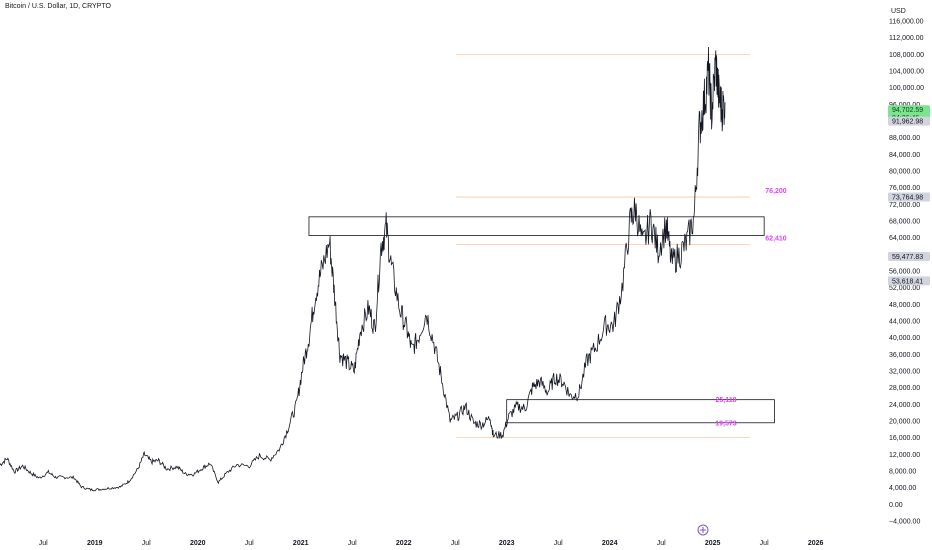 This screenshot has height=550, width=932. Describe the element at coordinates (904, 205) in the screenshot. I see `y-tick-label: 72,000.00` at that location.